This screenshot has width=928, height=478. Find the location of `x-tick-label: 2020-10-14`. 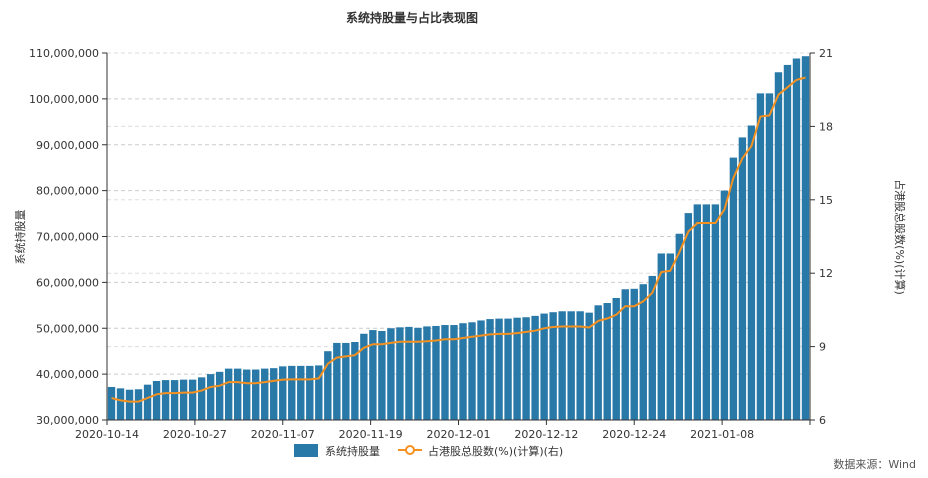

x-tick-label: 2020-10-14 is located at coordinates (107, 434).